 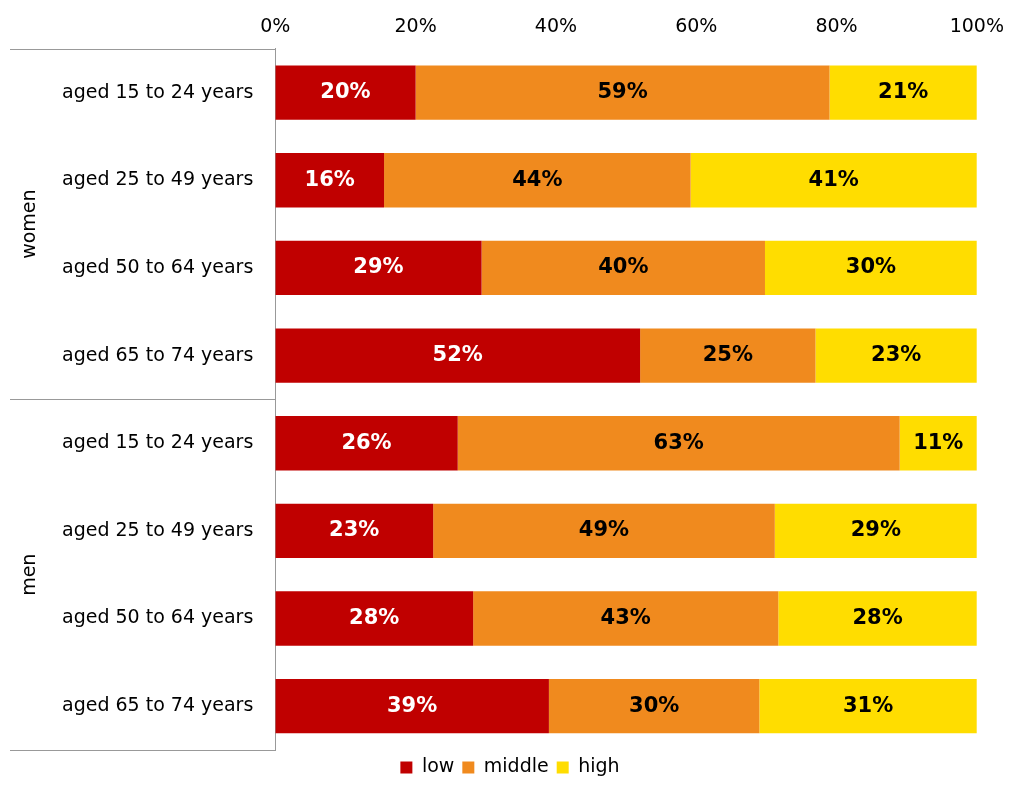 I want to click on text: 41%, so click(x=833, y=178).